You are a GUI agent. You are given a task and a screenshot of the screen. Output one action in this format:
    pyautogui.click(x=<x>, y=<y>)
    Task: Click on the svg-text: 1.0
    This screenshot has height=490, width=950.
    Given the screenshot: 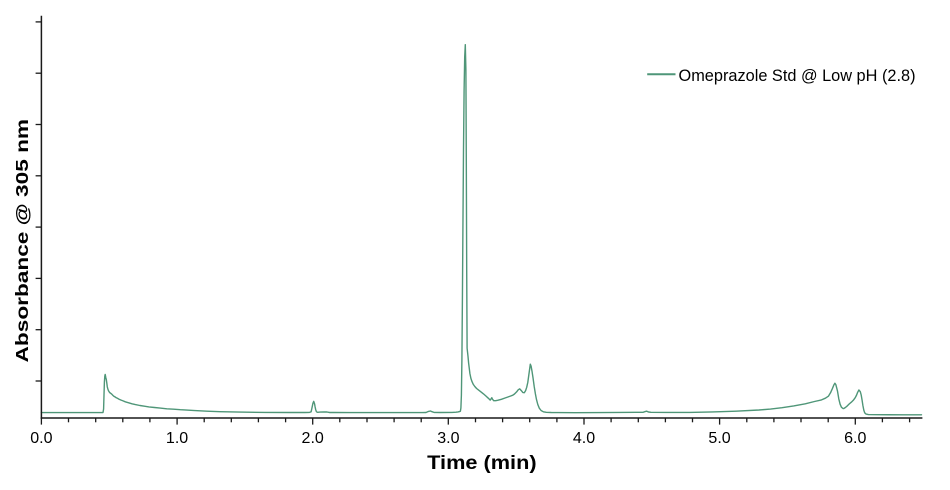 What is the action you would take?
    pyautogui.click(x=177, y=438)
    